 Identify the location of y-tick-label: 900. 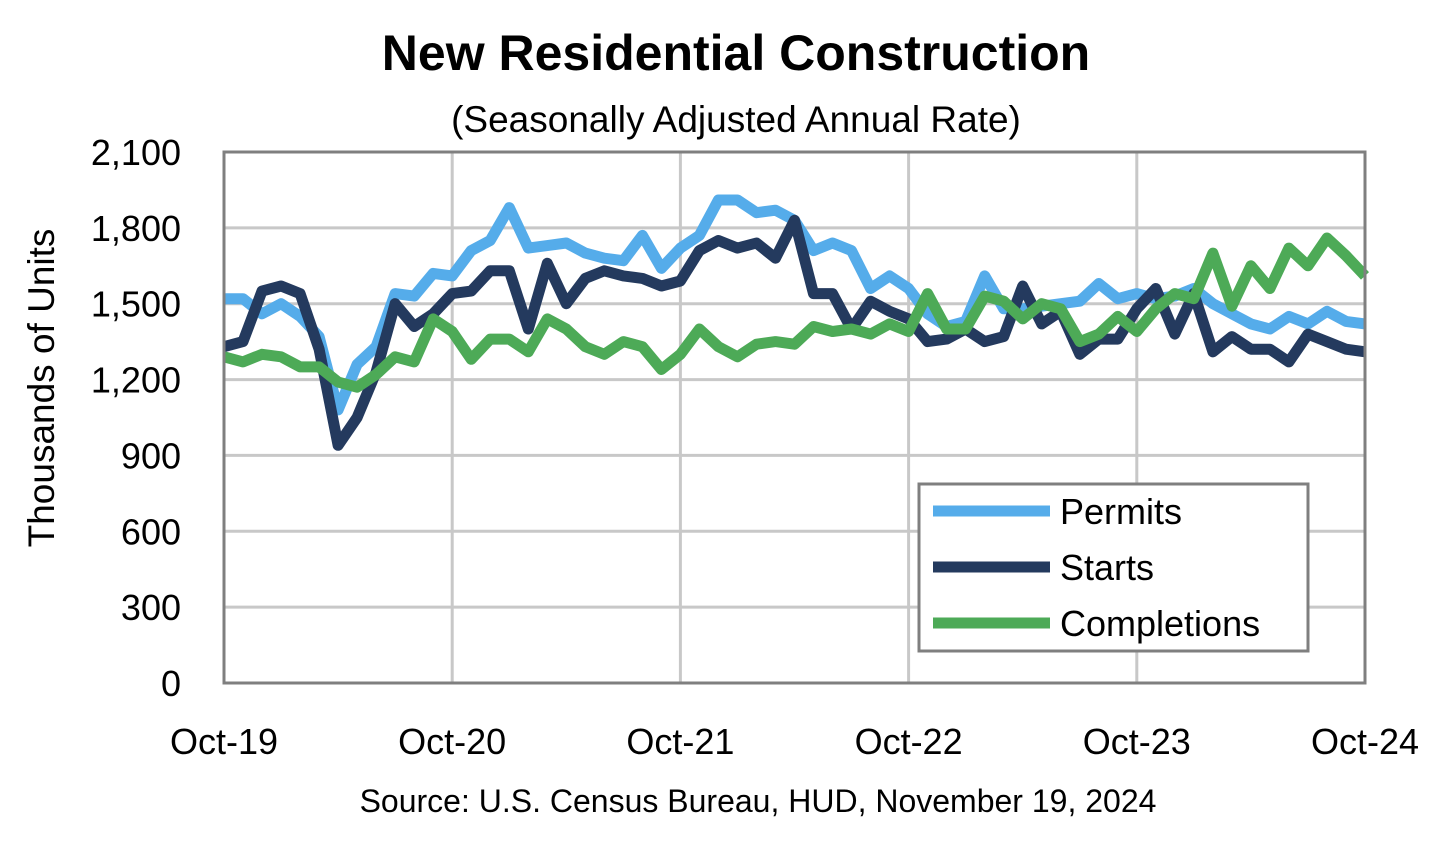
(151, 455).